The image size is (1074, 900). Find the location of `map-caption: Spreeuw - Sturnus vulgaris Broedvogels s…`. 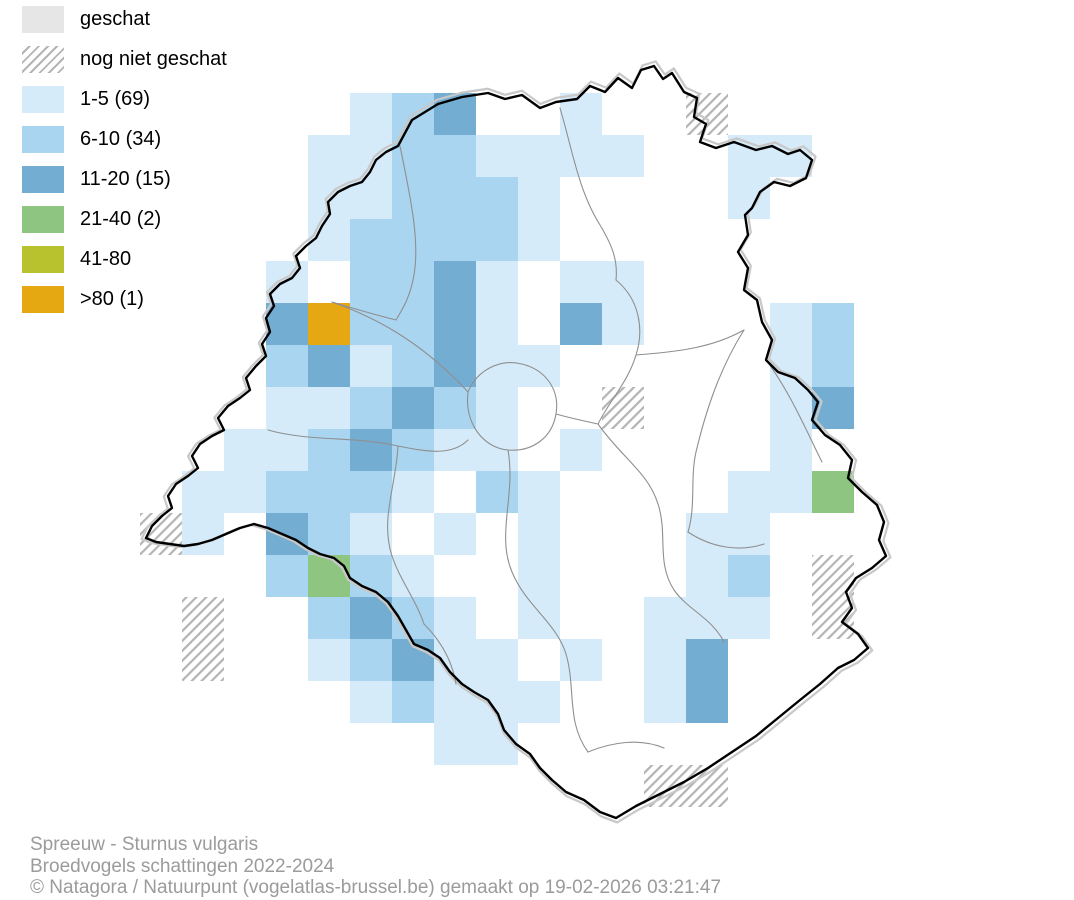

map-caption: Spreeuw - Sturnus vulgaris Broedvogels s… is located at coordinates (375, 866).